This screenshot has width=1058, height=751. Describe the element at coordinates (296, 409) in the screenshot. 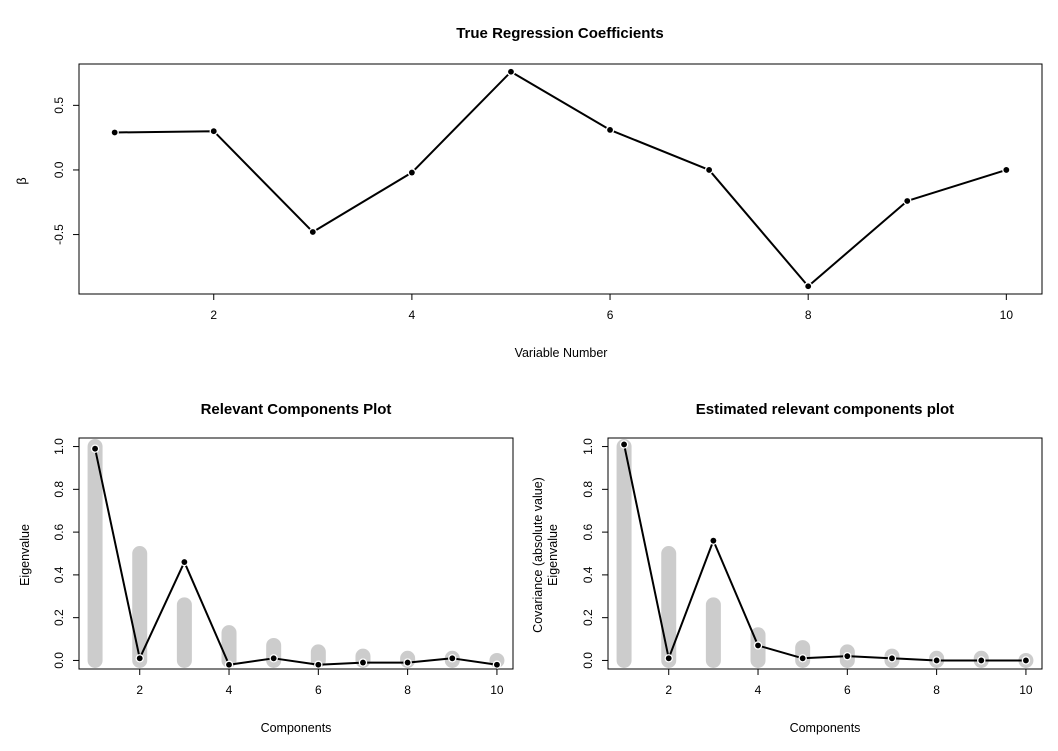

I see `relevant-components-title: Relevant Components Plot` at that location.